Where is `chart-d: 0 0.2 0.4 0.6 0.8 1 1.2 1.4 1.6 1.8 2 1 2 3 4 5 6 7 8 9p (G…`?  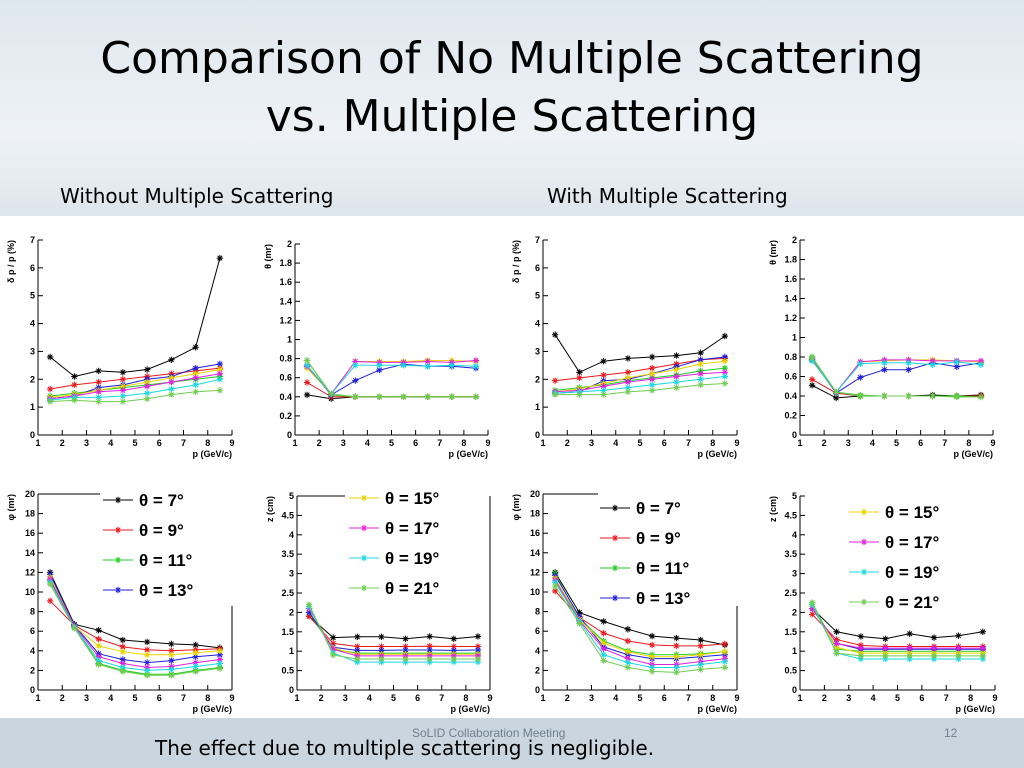
chart-d: 0 0.2 0.4 0.6 0.8 1 1.2 1.4 1.6 1.8 2 1 2 3 4 5 6 7 8 9p (G… is located at coordinates (882, 347).